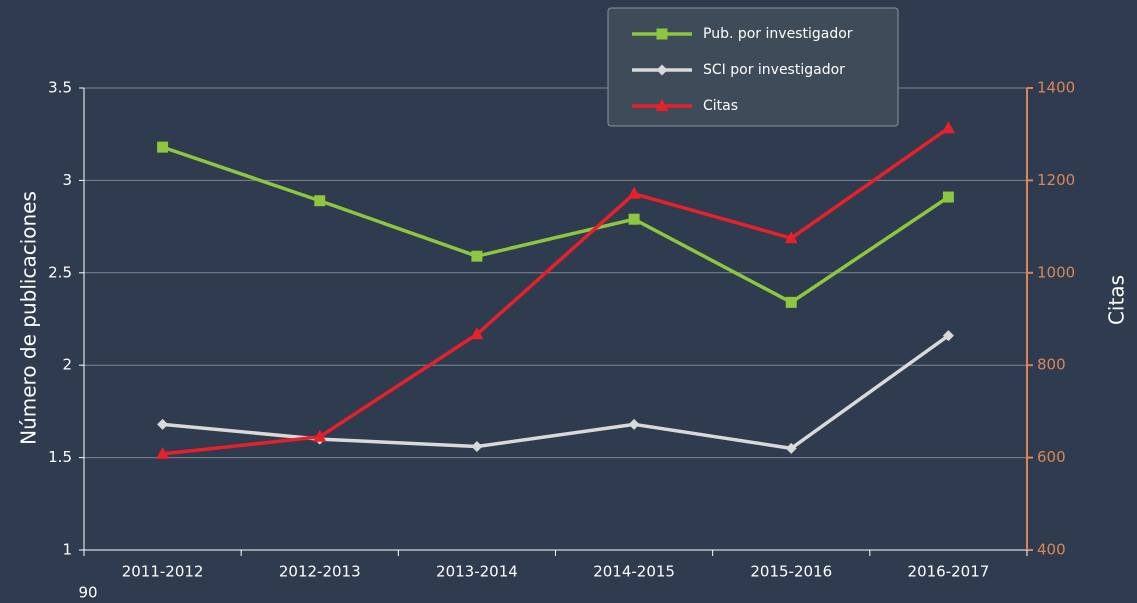 Image resolution: width=1137 pixels, height=603 pixels. What do you see at coordinates (60, 88) in the screenshot?
I see `y-tick-label: 3.5` at bounding box center [60, 88].